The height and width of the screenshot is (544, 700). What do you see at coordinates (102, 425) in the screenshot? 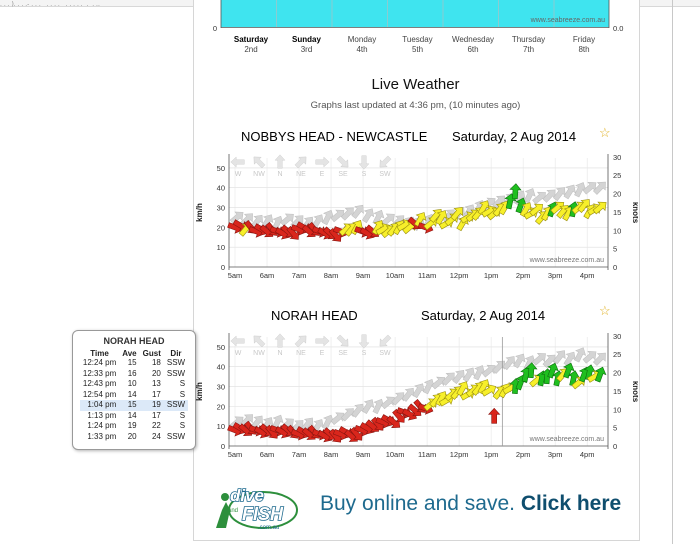
I see `tooltip-cell: 1:24 pm` at bounding box center [102, 425].